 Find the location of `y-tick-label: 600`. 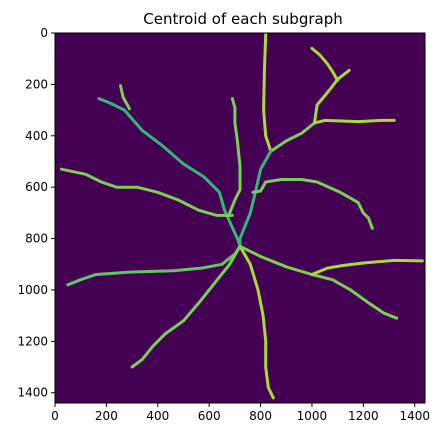

y-tick-label: 600 is located at coordinates (36, 187).